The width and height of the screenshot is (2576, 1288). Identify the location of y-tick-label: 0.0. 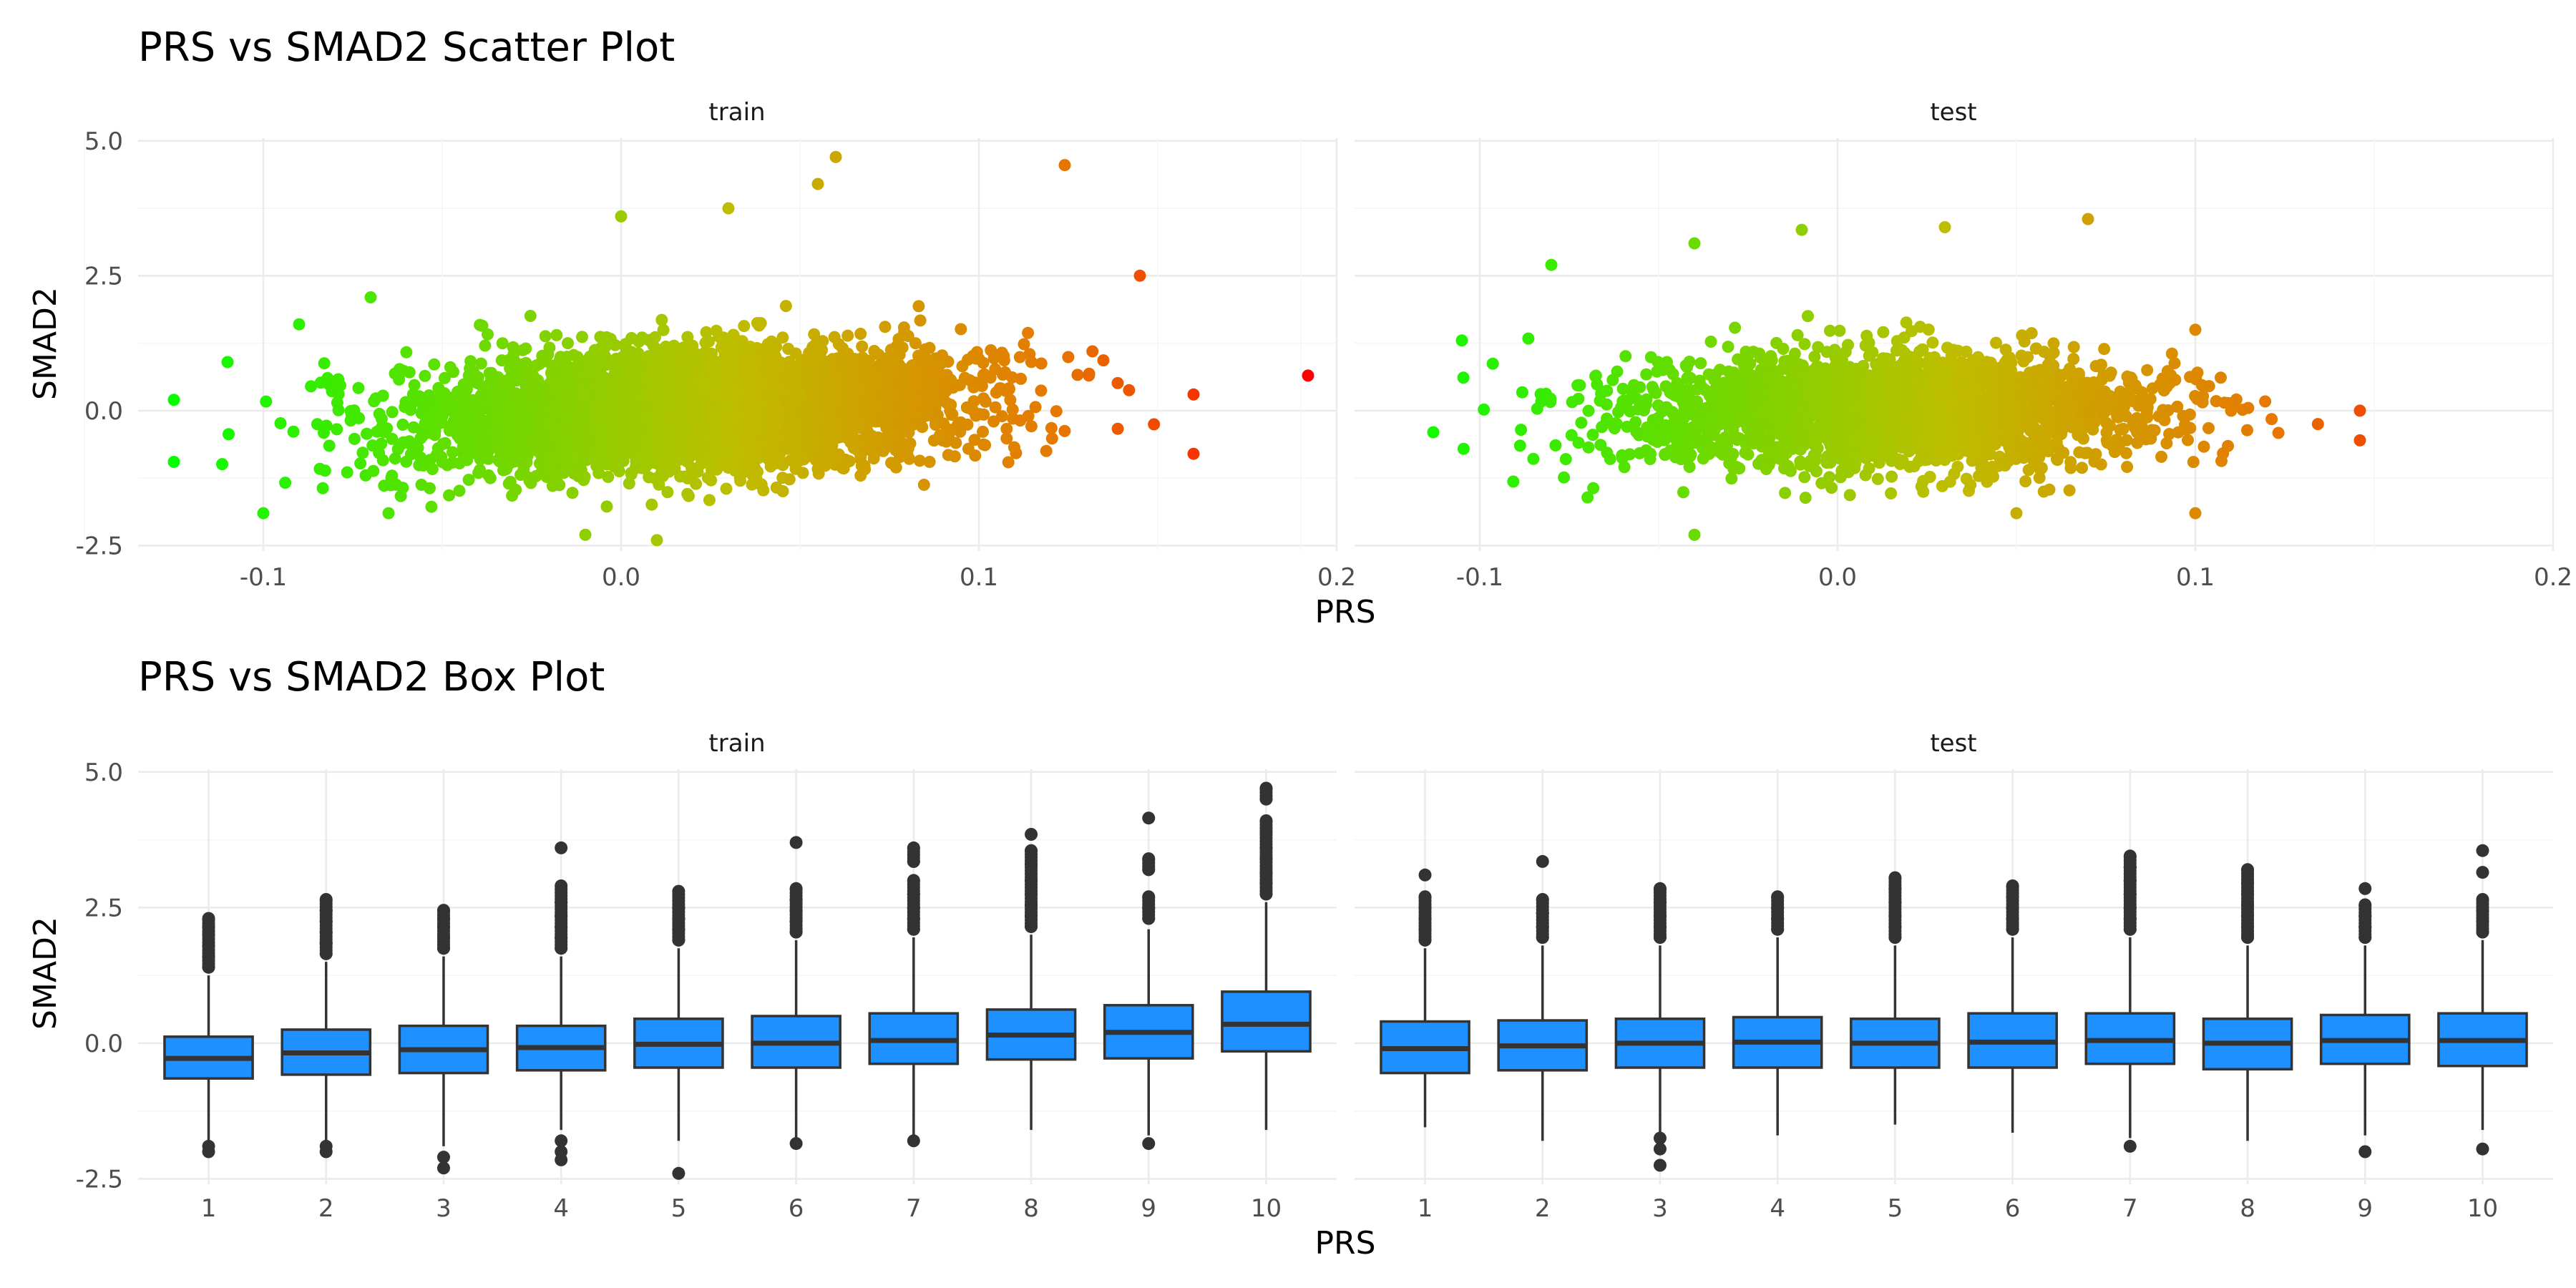
(103, 411).